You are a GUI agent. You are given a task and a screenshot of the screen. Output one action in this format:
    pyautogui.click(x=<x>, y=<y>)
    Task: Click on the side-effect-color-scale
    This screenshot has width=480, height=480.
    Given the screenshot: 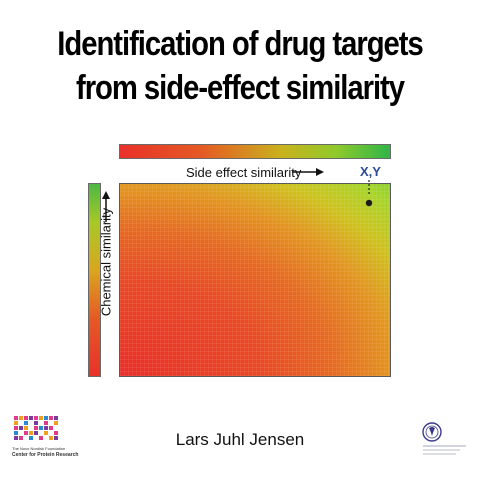 What is the action you would take?
    pyautogui.click(x=255, y=151)
    